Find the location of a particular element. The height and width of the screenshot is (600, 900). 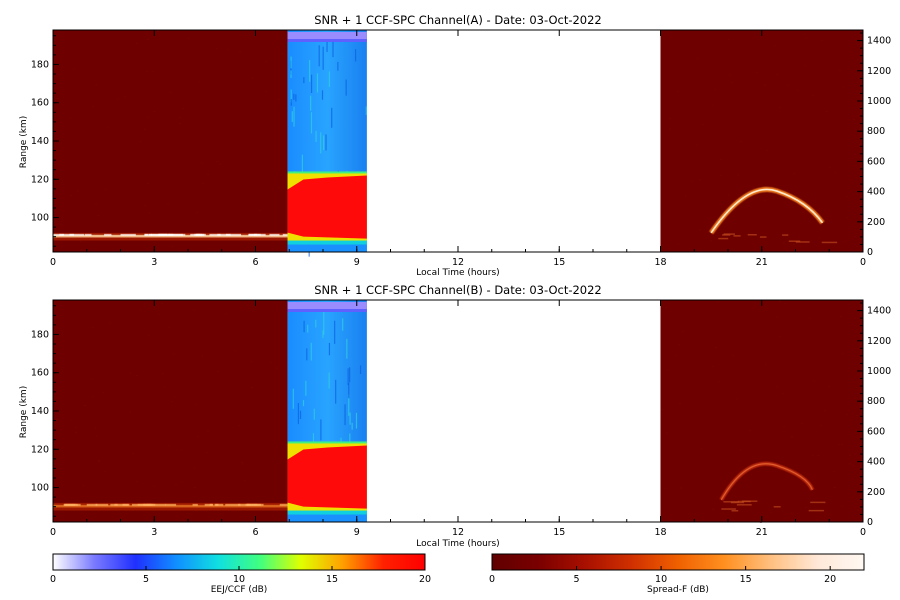

x-tick-label: 0 is located at coordinates (863, 532).